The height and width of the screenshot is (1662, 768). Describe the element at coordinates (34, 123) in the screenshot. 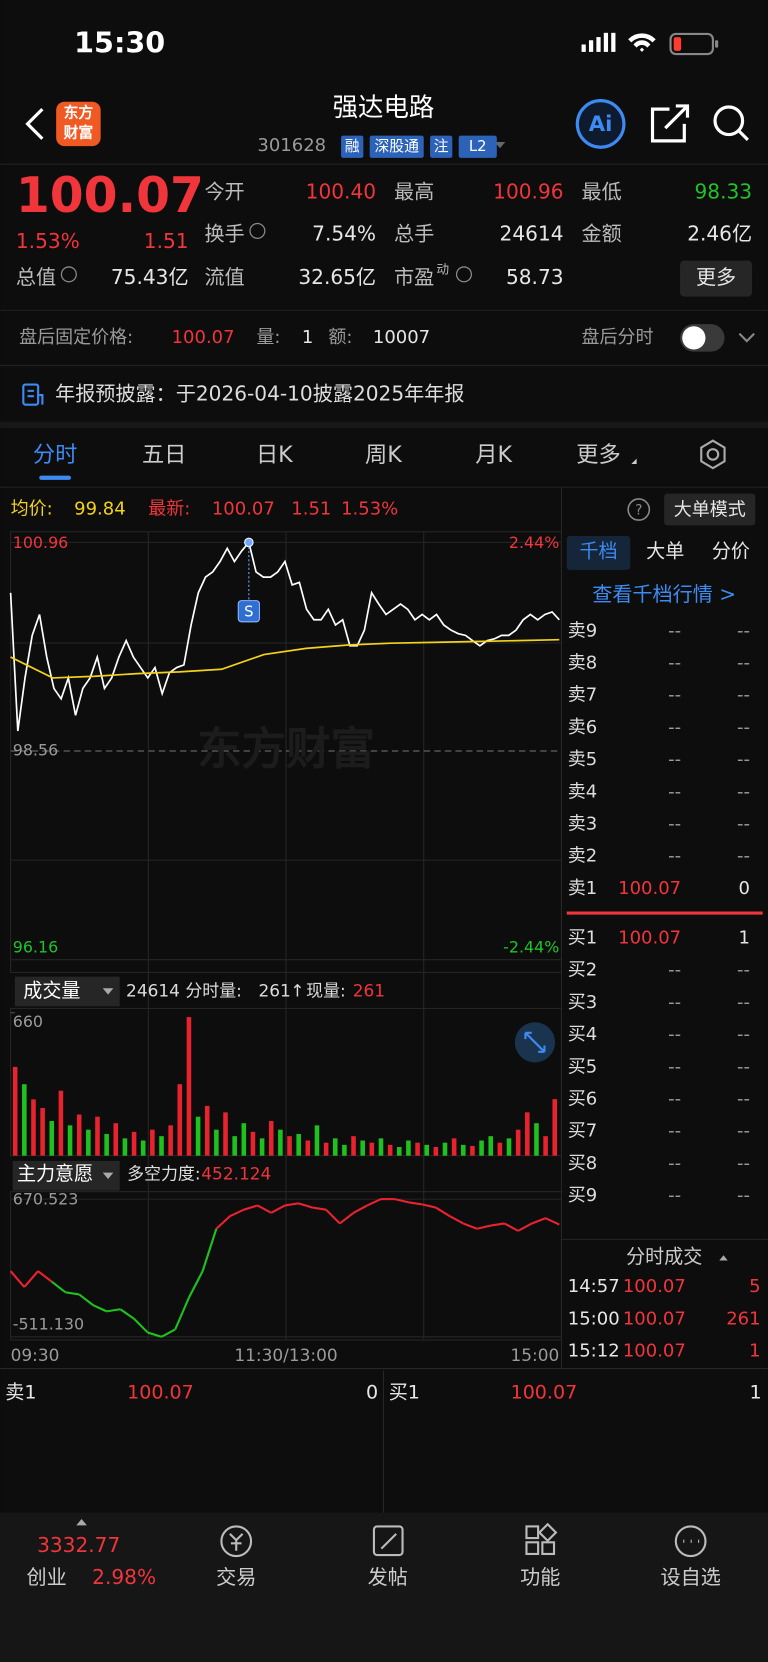

I see `back-button` at that location.